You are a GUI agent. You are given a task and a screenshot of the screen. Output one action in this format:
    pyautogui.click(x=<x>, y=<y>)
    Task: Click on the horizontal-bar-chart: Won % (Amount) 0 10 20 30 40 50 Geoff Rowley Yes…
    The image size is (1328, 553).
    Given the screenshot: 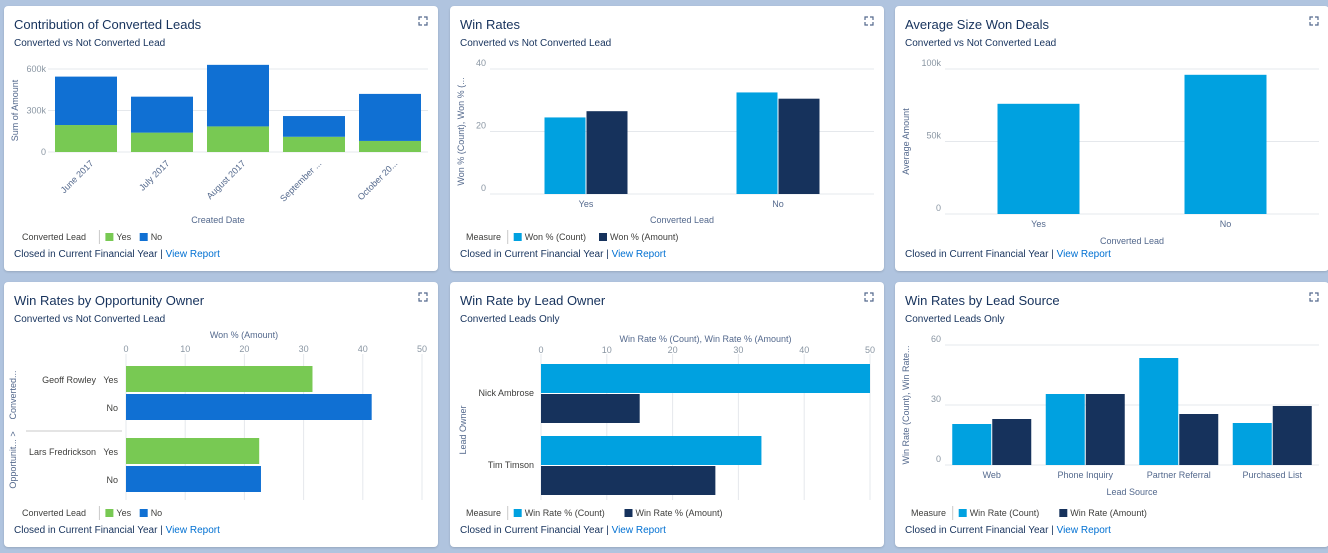 What is the action you would take?
    pyautogui.click(x=217, y=425)
    